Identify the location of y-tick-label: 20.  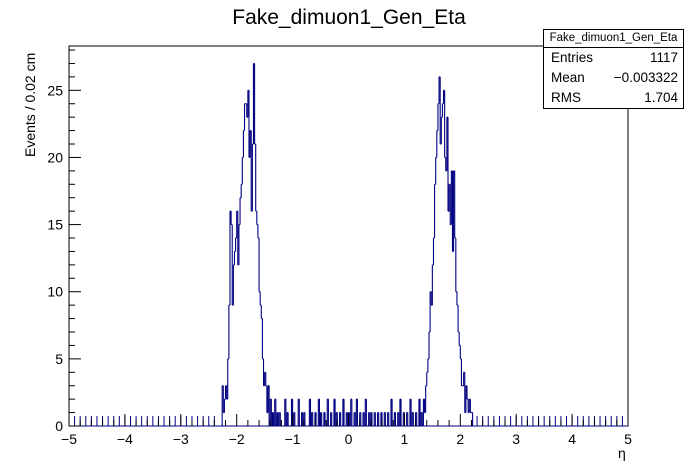
(55, 157).